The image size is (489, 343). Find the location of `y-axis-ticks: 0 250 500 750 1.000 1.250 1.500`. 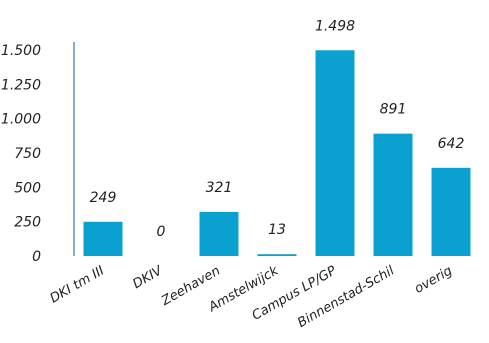

y-axis-ticks: 0 250 500 750 1.000 1.250 1.500 is located at coordinates (21, 154).